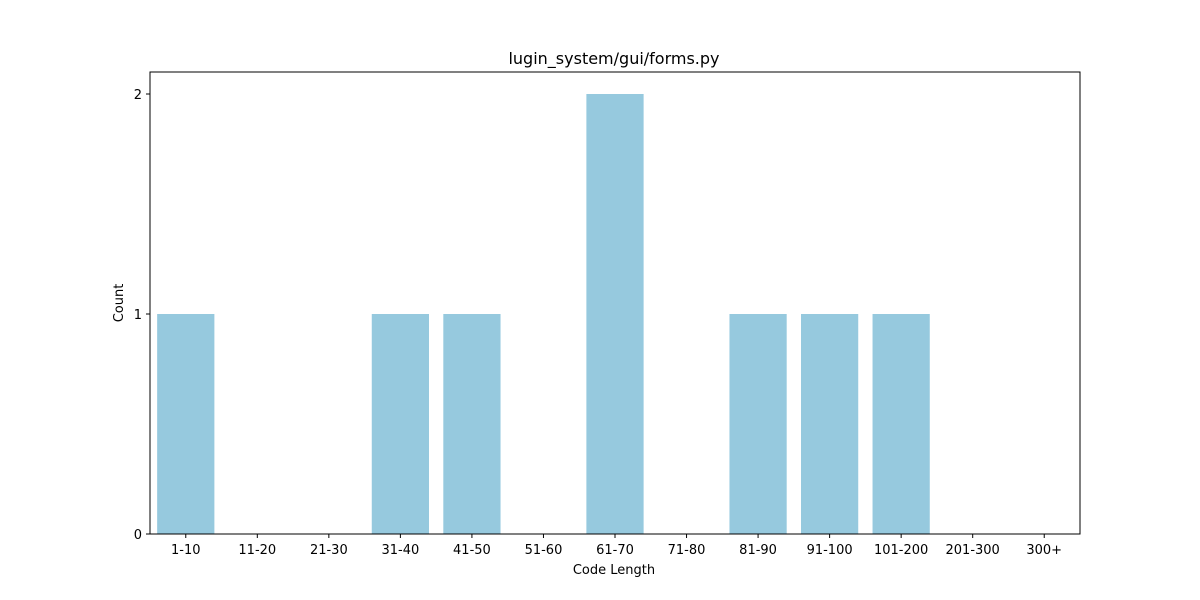 The image size is (1200, 600). What do you see at coordinates (973, 550) in the screenshot?
I see `x-tick-label: 201-300` at bounding box center [973, 550].